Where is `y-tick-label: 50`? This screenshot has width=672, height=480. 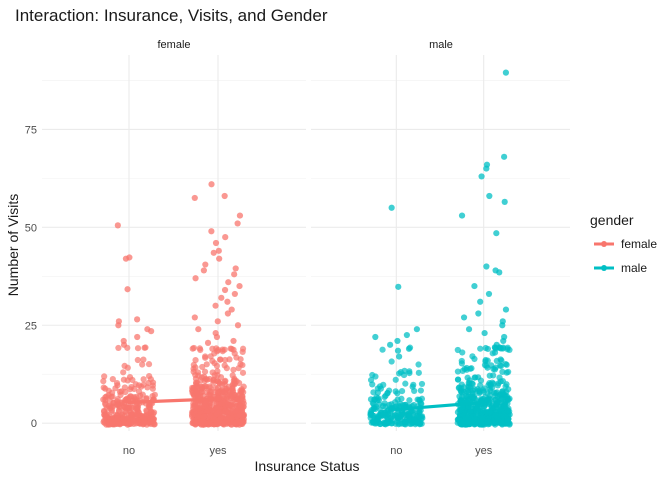
y-tick-label: 50 is located at coordinates (31, 228).